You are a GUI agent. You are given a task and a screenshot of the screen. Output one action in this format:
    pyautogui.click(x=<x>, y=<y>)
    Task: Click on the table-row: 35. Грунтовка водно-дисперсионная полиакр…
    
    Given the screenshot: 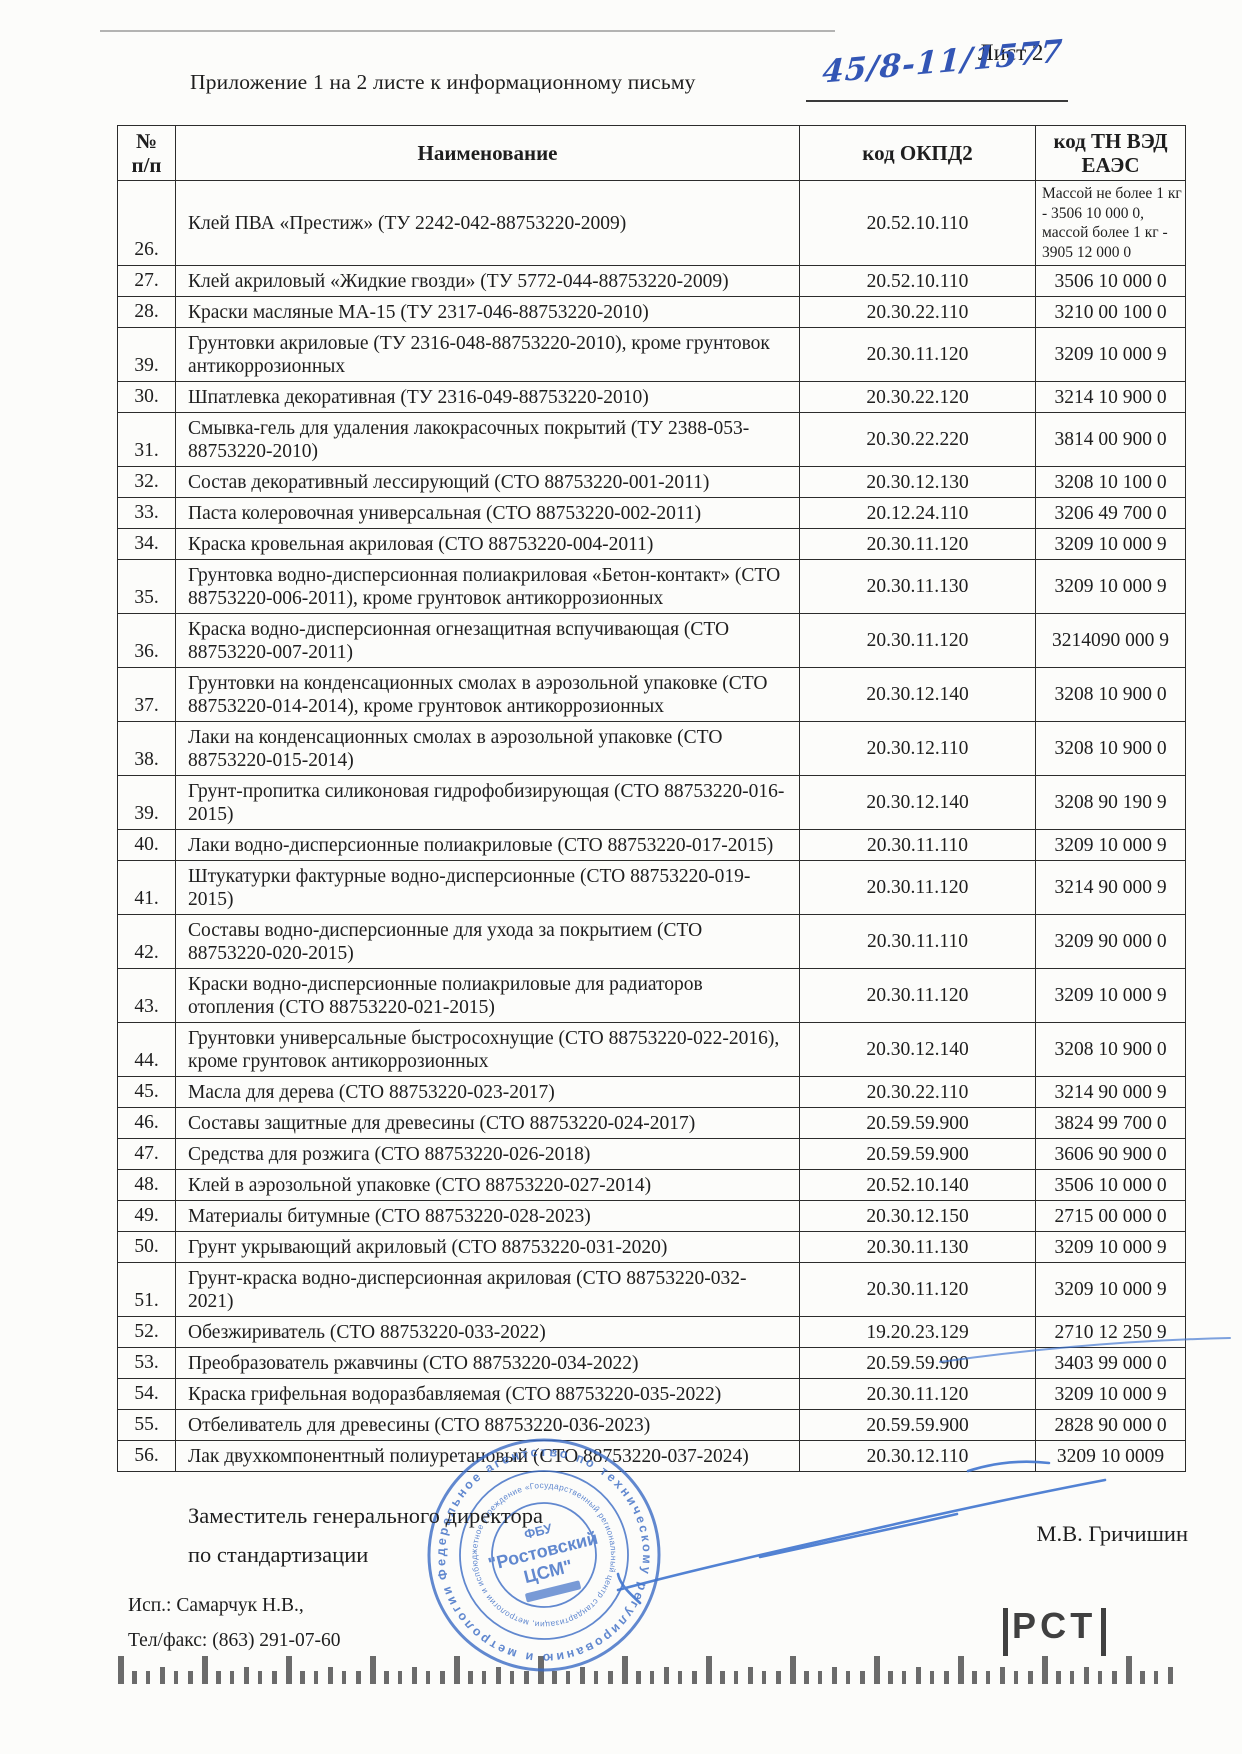 What is the action you would take?
    pyautogui.click(x=651, y=587)
    